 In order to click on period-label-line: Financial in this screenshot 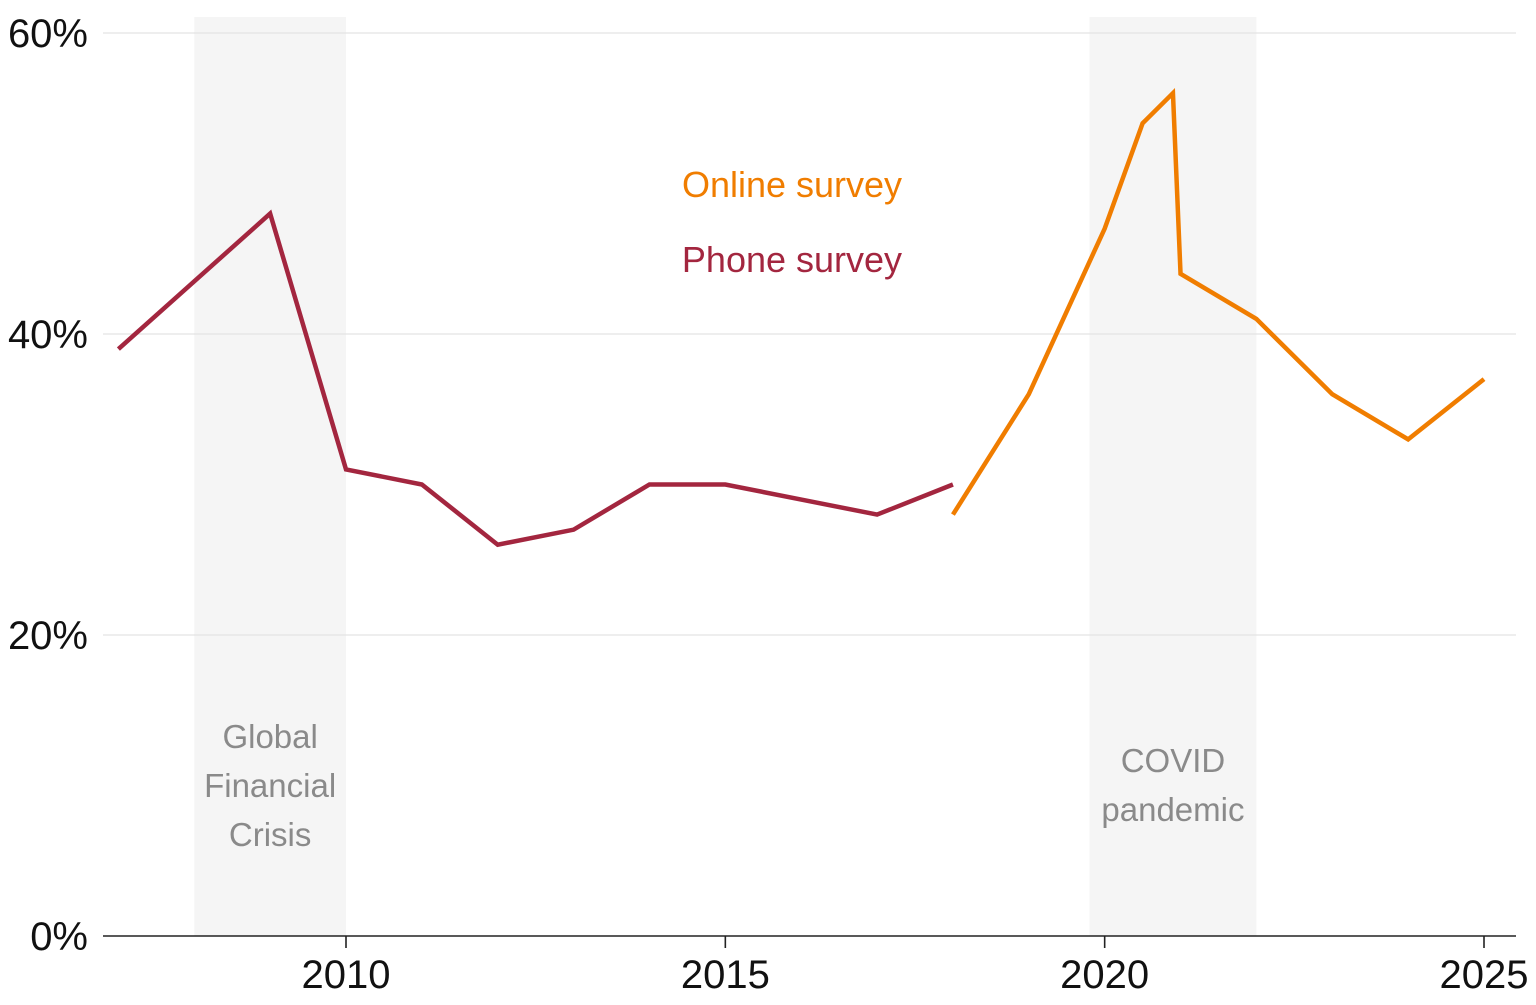, I will do `click(270, 785)`.